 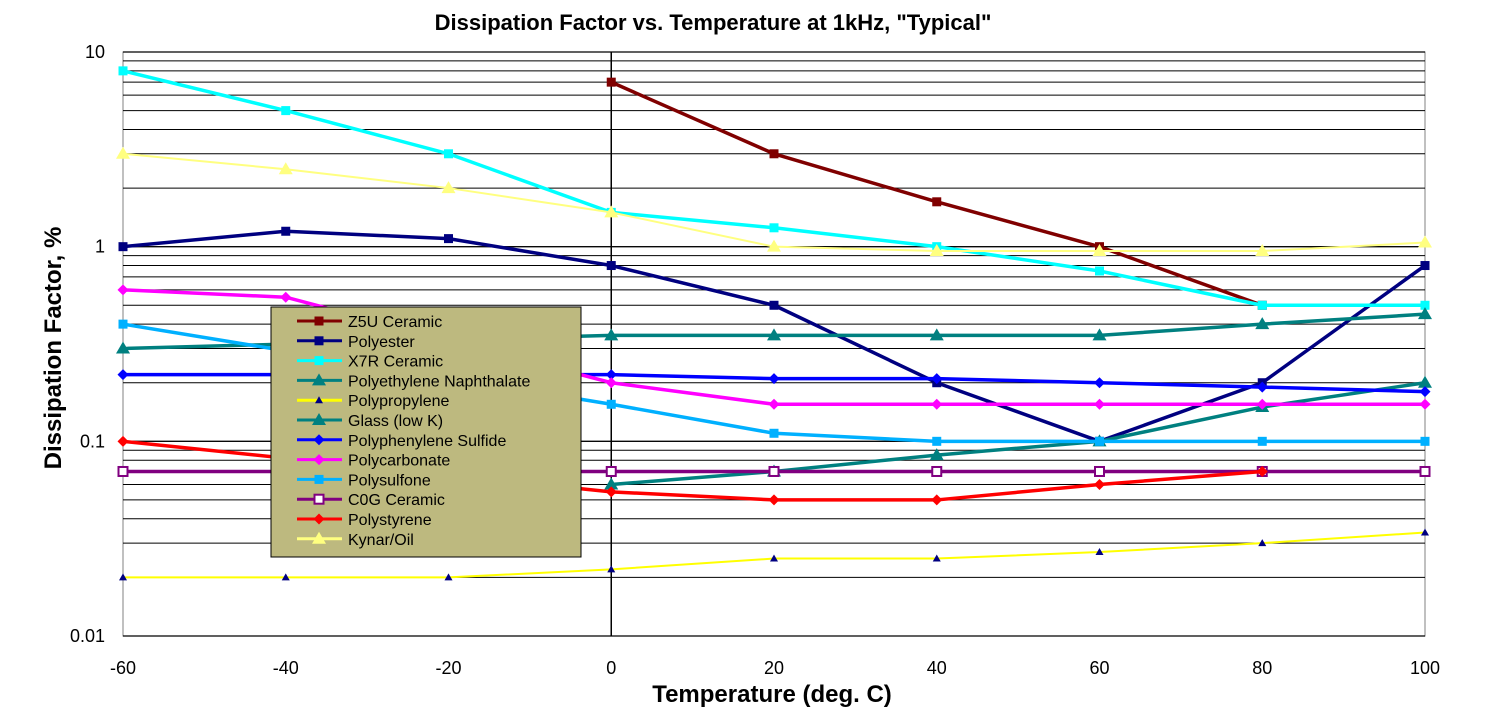 What do you see at coordinates (399, 401) in the screenshot?
I see `legend-label: Polypropylene` at bounding box center [399, 401].